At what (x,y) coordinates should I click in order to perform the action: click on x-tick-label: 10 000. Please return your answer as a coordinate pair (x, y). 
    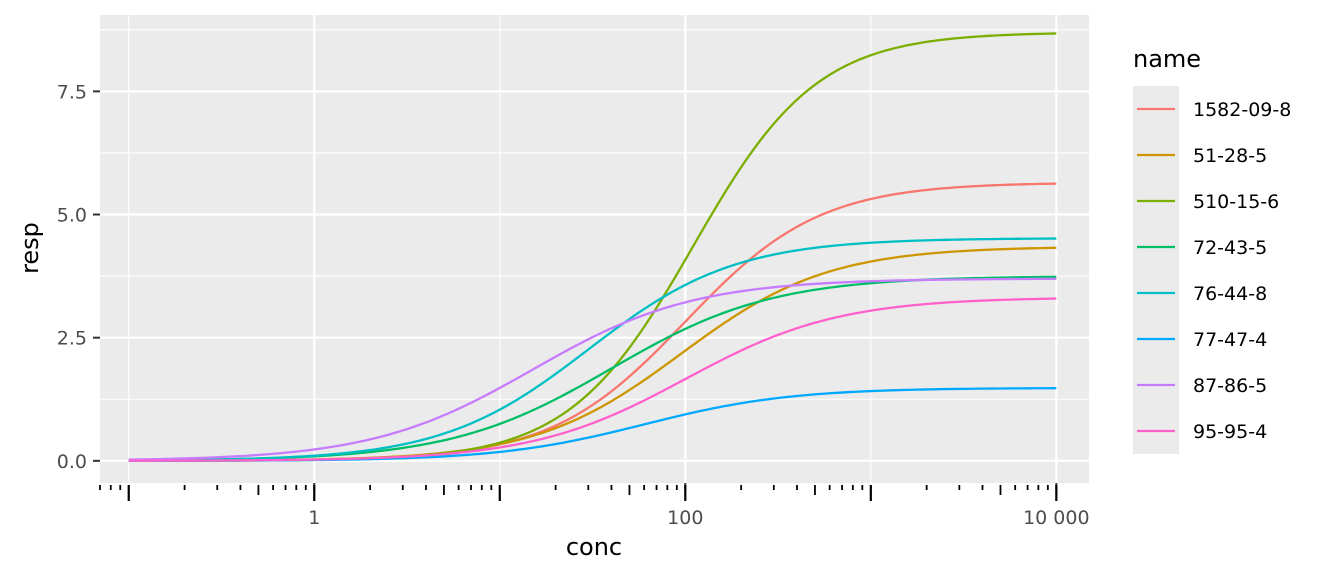
    Looking at the image, I should click on (1056, 518).